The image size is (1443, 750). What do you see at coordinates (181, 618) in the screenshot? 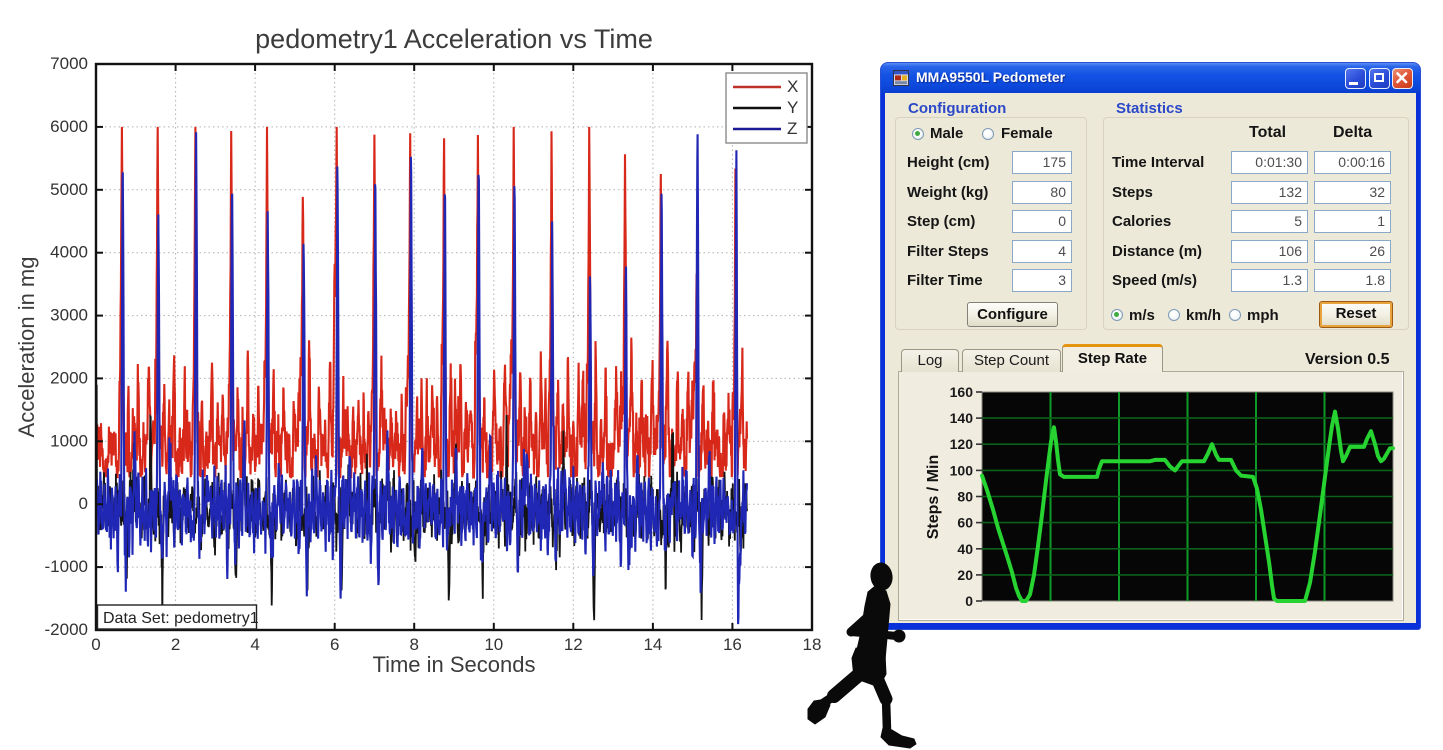
I see `svg-text: Data Set: pedometry1` at bounding box center [181, 618].